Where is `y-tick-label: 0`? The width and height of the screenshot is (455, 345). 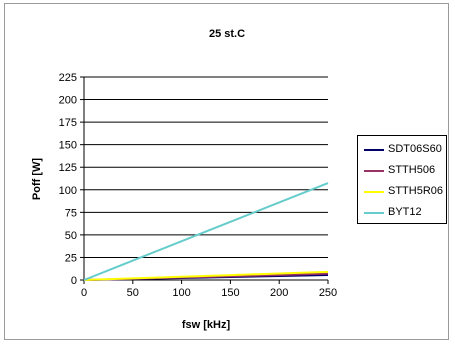 y-tick-label: 0 is located at coordinates (74, 281).